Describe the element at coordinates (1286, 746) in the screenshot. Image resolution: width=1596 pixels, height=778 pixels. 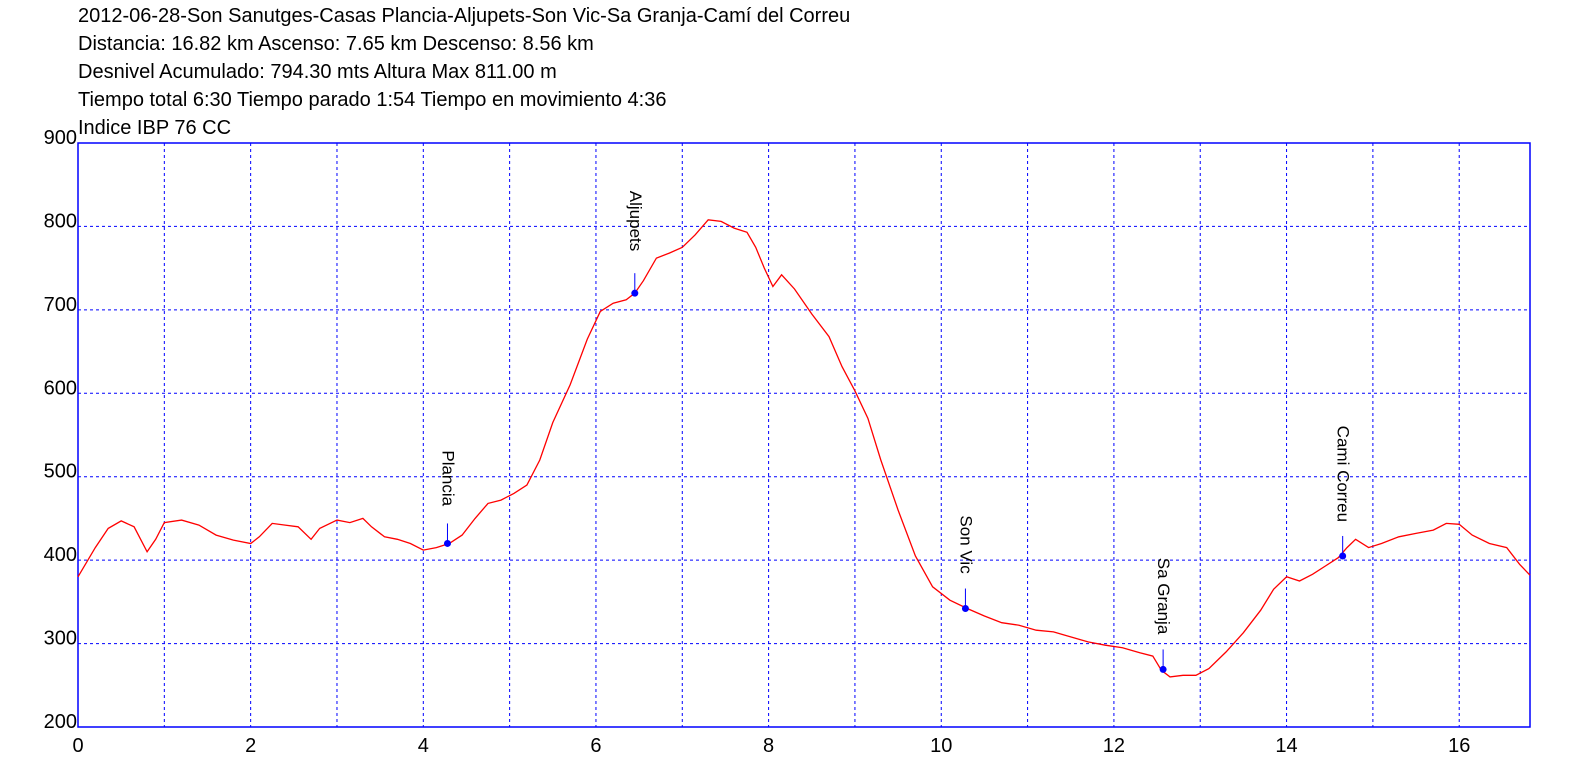
I see `x-tick-label: 14` at that location.